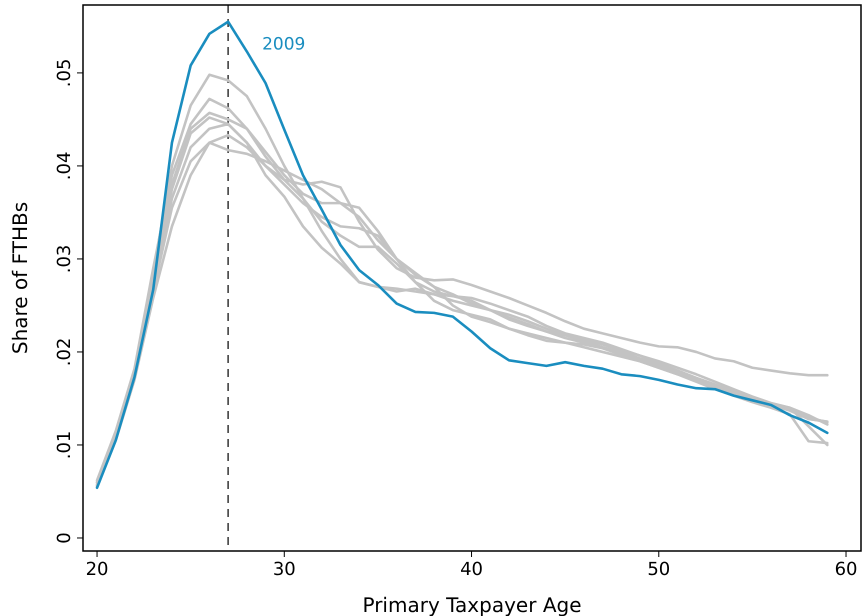 The image size is (863, 616). What do you see at coordinates (20, 278) in the screenshot?
I see `y-axis-title: Share of FTHBs` at bounding box center [20, 278].